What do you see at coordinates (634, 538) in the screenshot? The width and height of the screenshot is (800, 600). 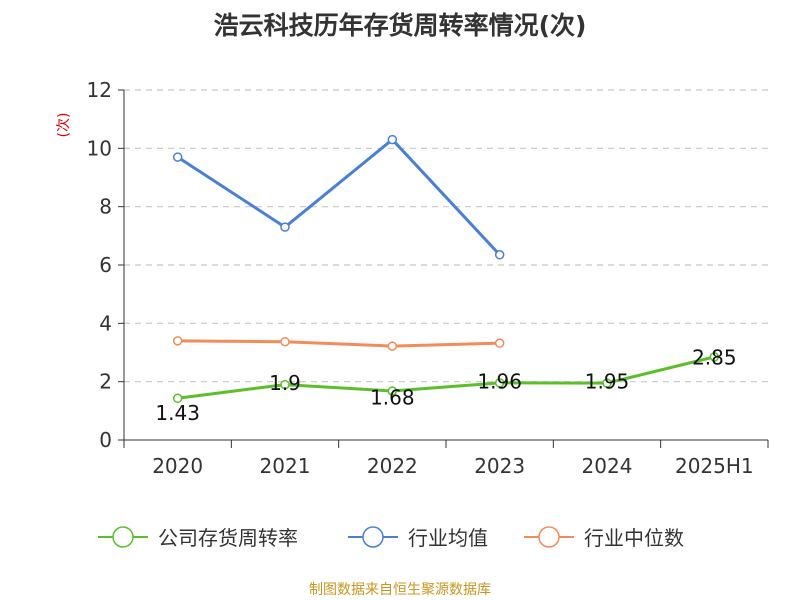 I see `legend-label: 行业中位数` at bounding box center [634, 538].